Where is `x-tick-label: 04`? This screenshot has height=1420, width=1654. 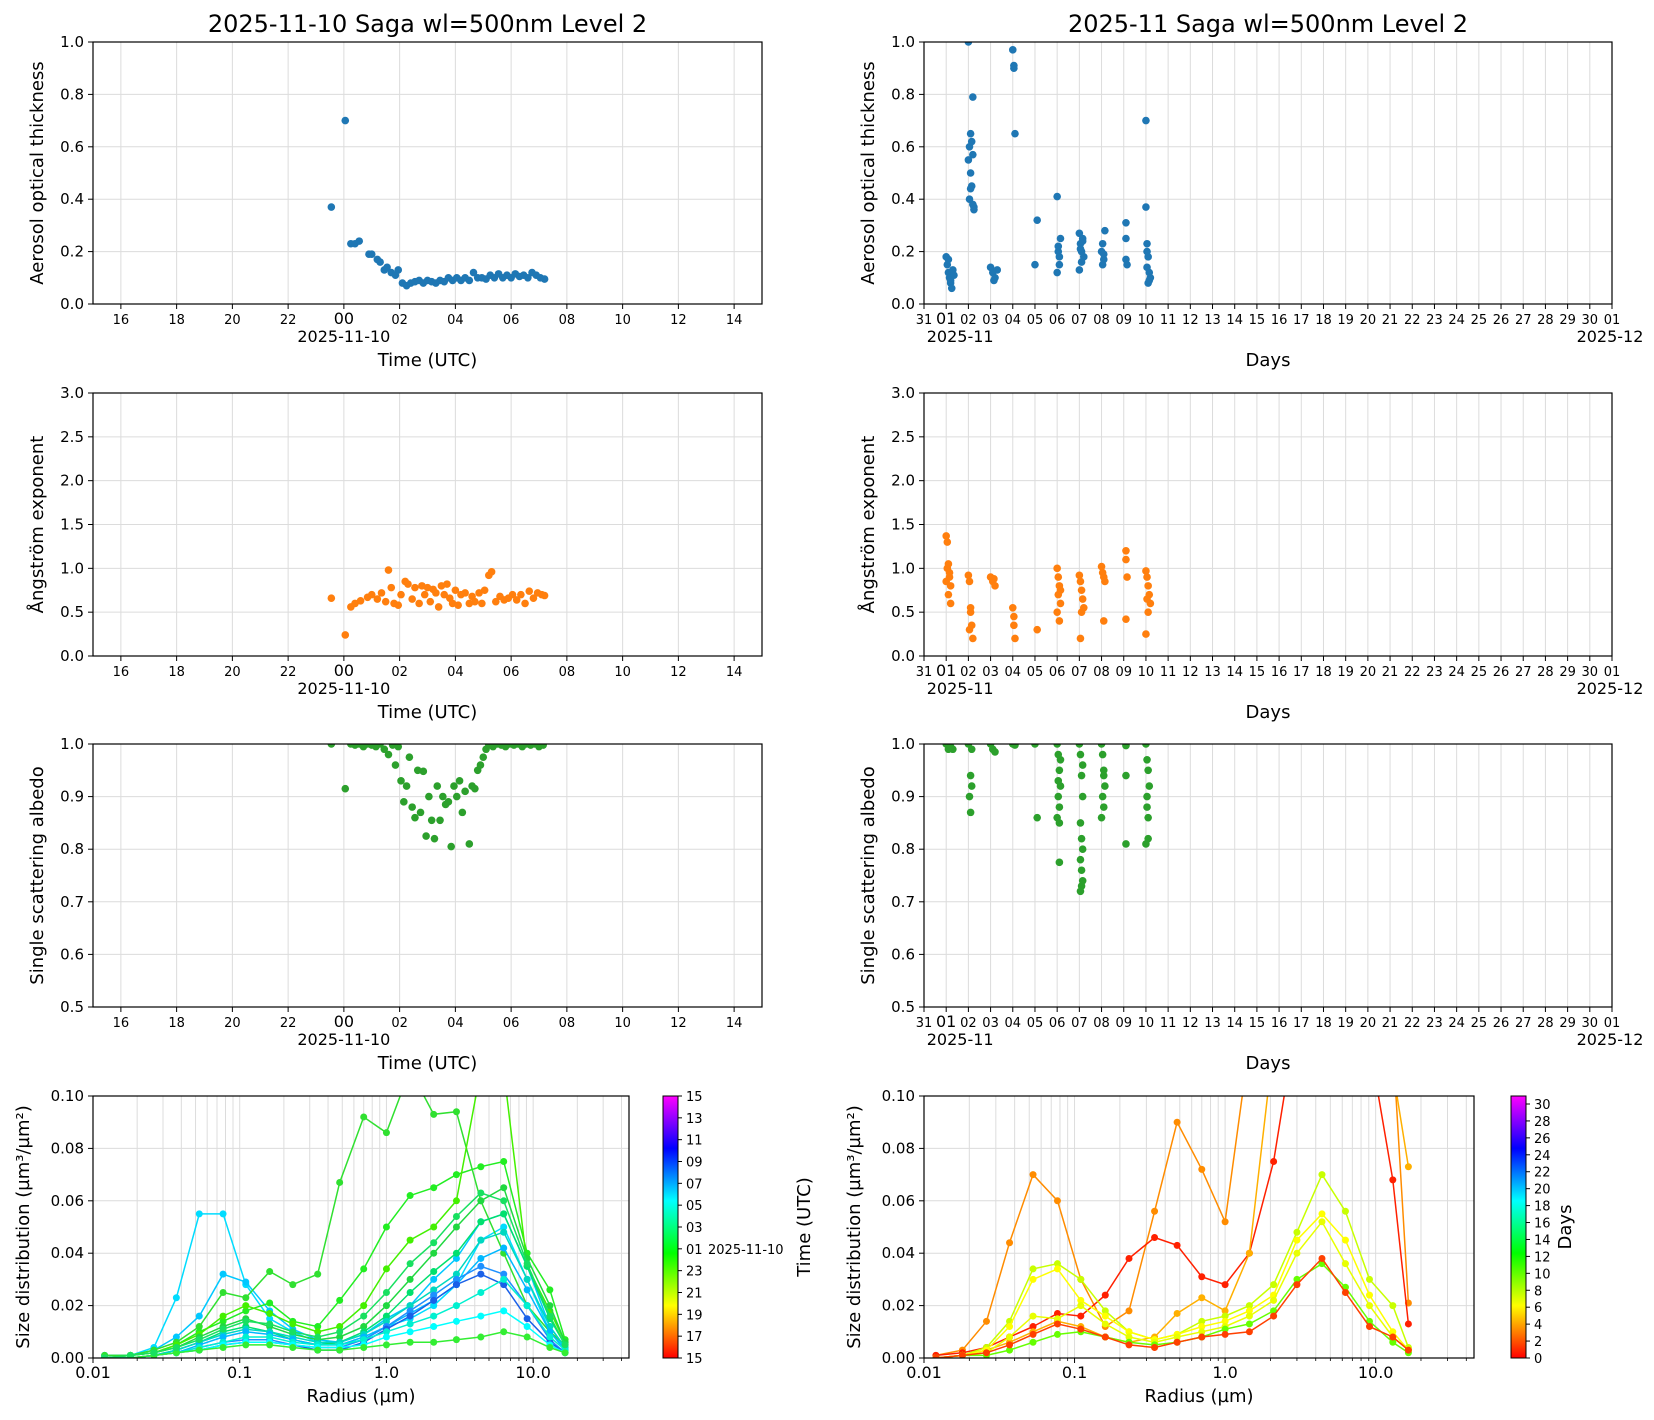
x-tick-label: 04 is located at coordinates (455, 320).